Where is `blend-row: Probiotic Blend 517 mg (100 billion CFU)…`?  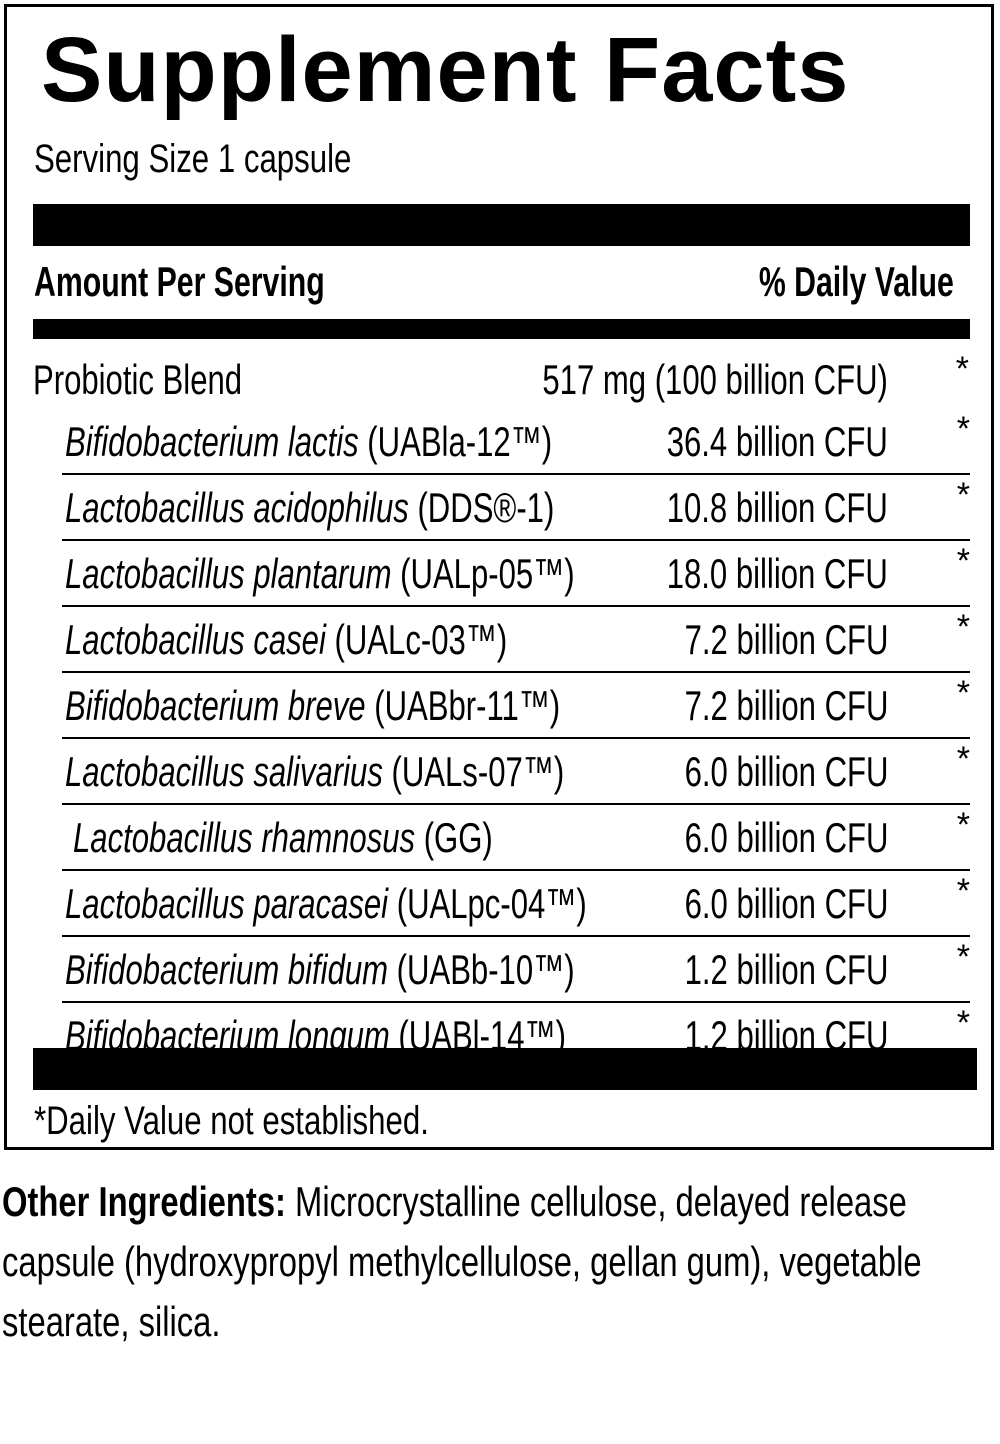 blend-row: Probiotic Blend 517 mg (100 billion CFU)… is located at coordinates (503, 377).